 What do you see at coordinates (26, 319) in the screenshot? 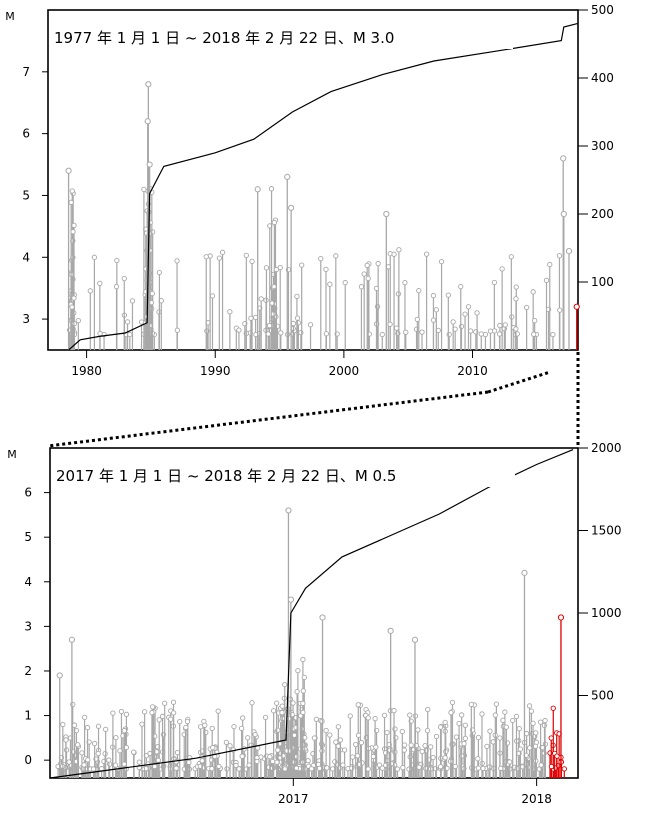
I see `top-y-tick-label: 3` at bounding box center [26, 319].